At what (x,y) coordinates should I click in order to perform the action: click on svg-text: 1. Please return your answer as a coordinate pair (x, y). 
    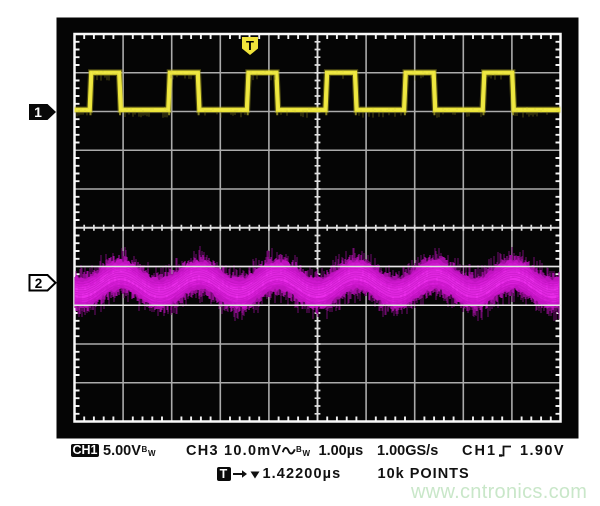
    Looking at the image, I should click on (38, 112).